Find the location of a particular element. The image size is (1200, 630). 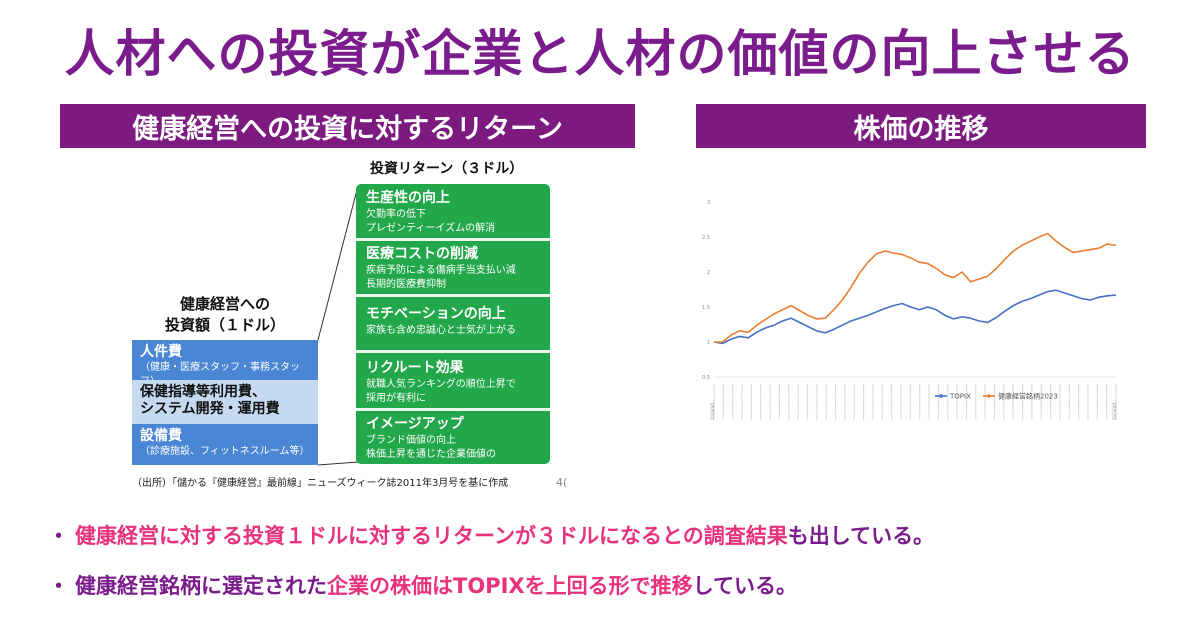

chart-y-axis: 0.5 1 1.5 2 2.5 3 is located at coordinates (909, 290).